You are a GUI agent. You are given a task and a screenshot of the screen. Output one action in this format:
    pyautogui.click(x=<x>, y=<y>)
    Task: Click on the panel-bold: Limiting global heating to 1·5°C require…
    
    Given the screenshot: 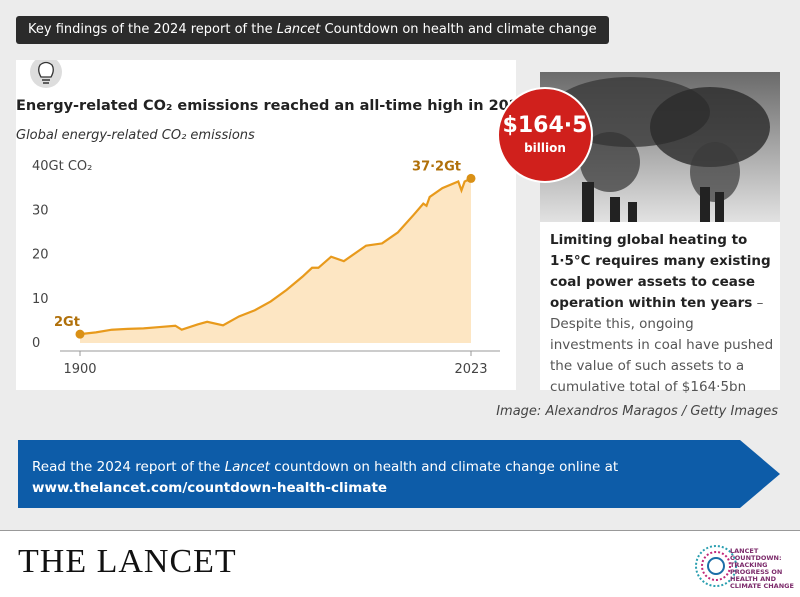 What is the action you would take?
    pyautogui.click(x=660, y=271)
    